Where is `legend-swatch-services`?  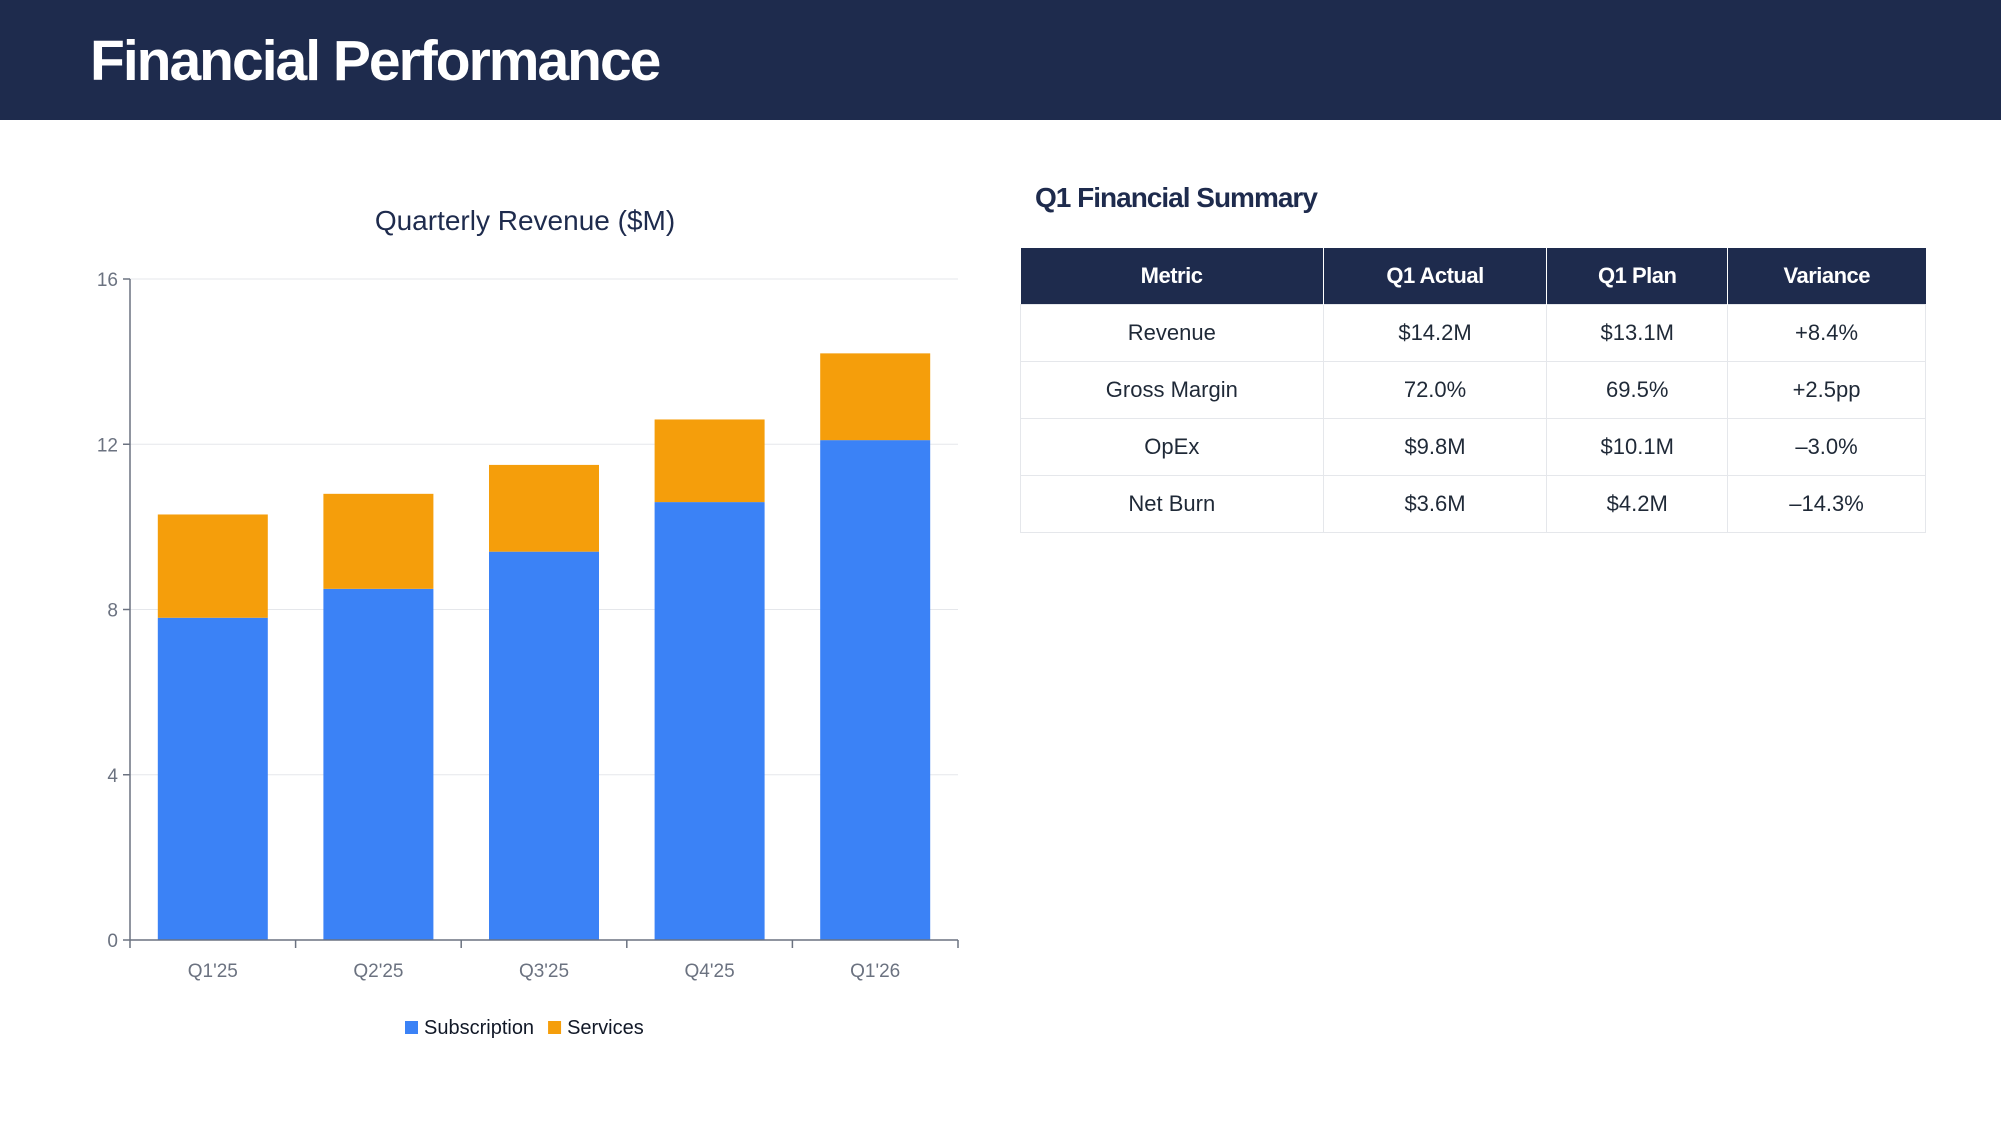 legend-swatch-services is located at coordinates (555, 1027).